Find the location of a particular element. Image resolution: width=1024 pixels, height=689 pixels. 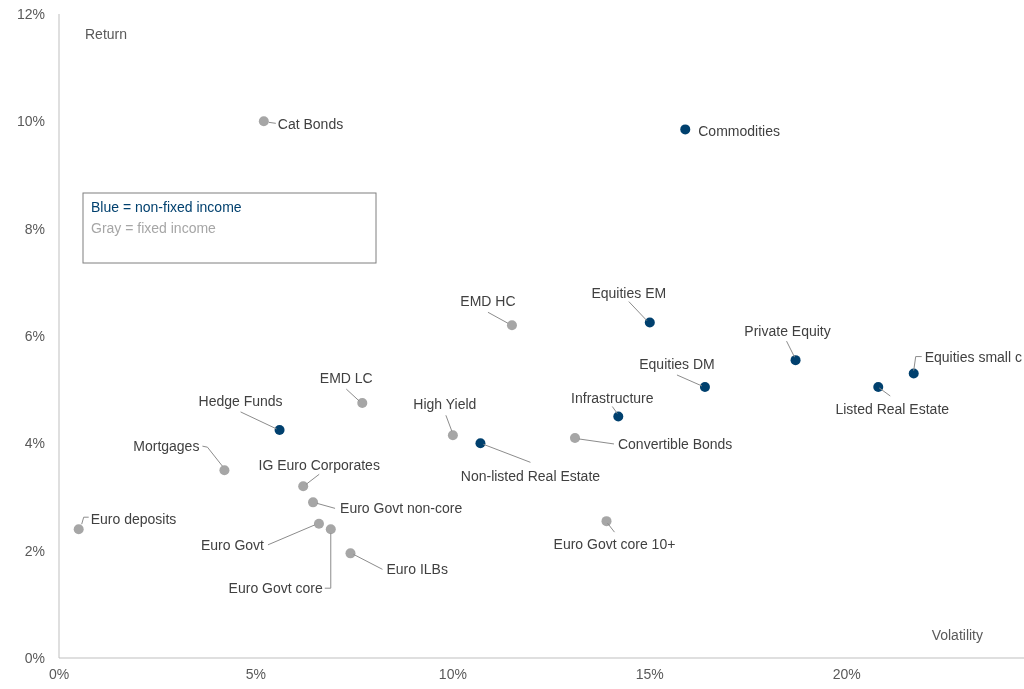

x-axis-title: Volatility is located at coordinates (957, 635).